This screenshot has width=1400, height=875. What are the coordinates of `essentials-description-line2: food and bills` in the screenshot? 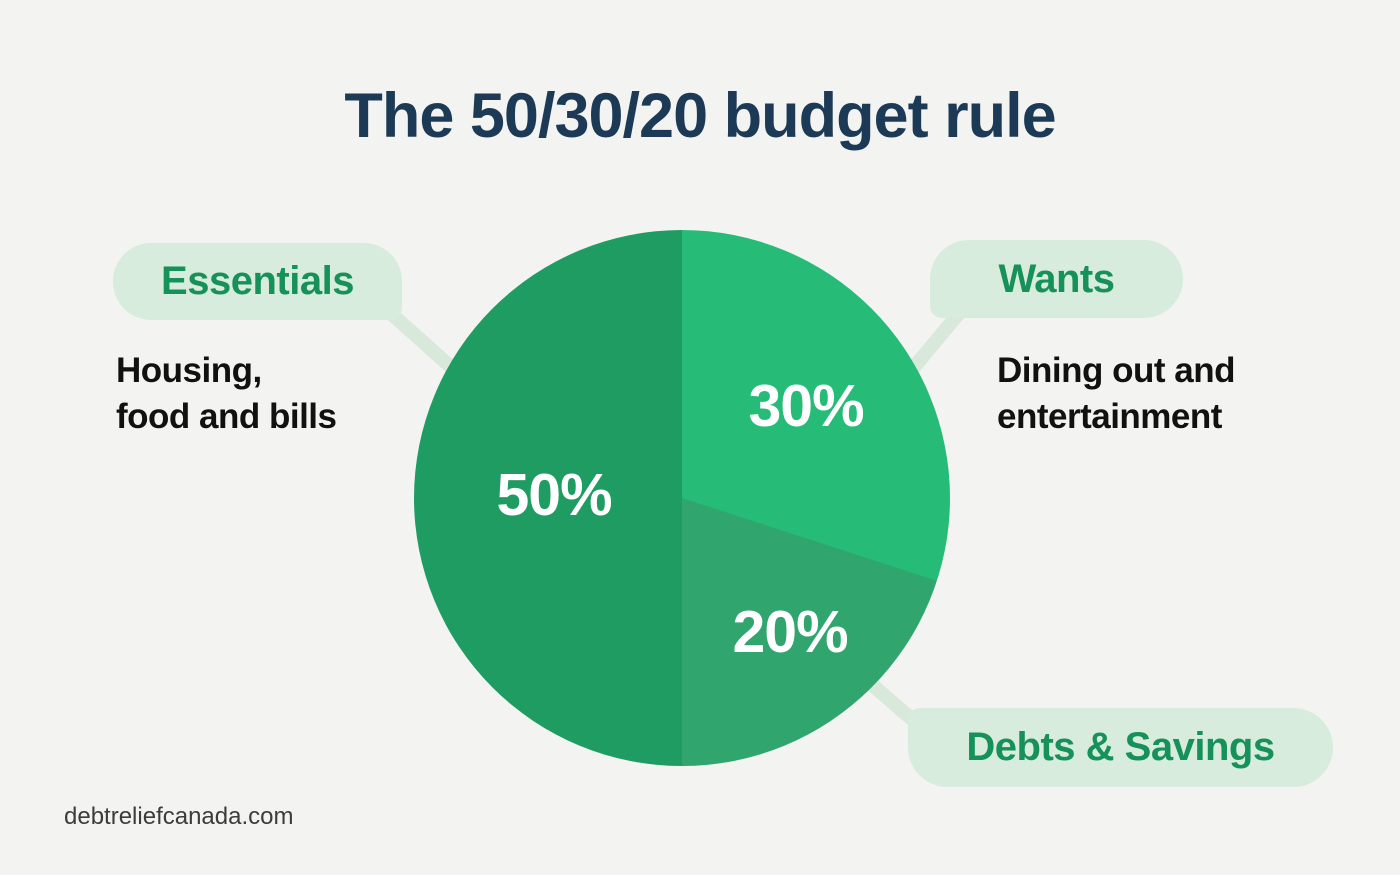 It's located at (226, 416).